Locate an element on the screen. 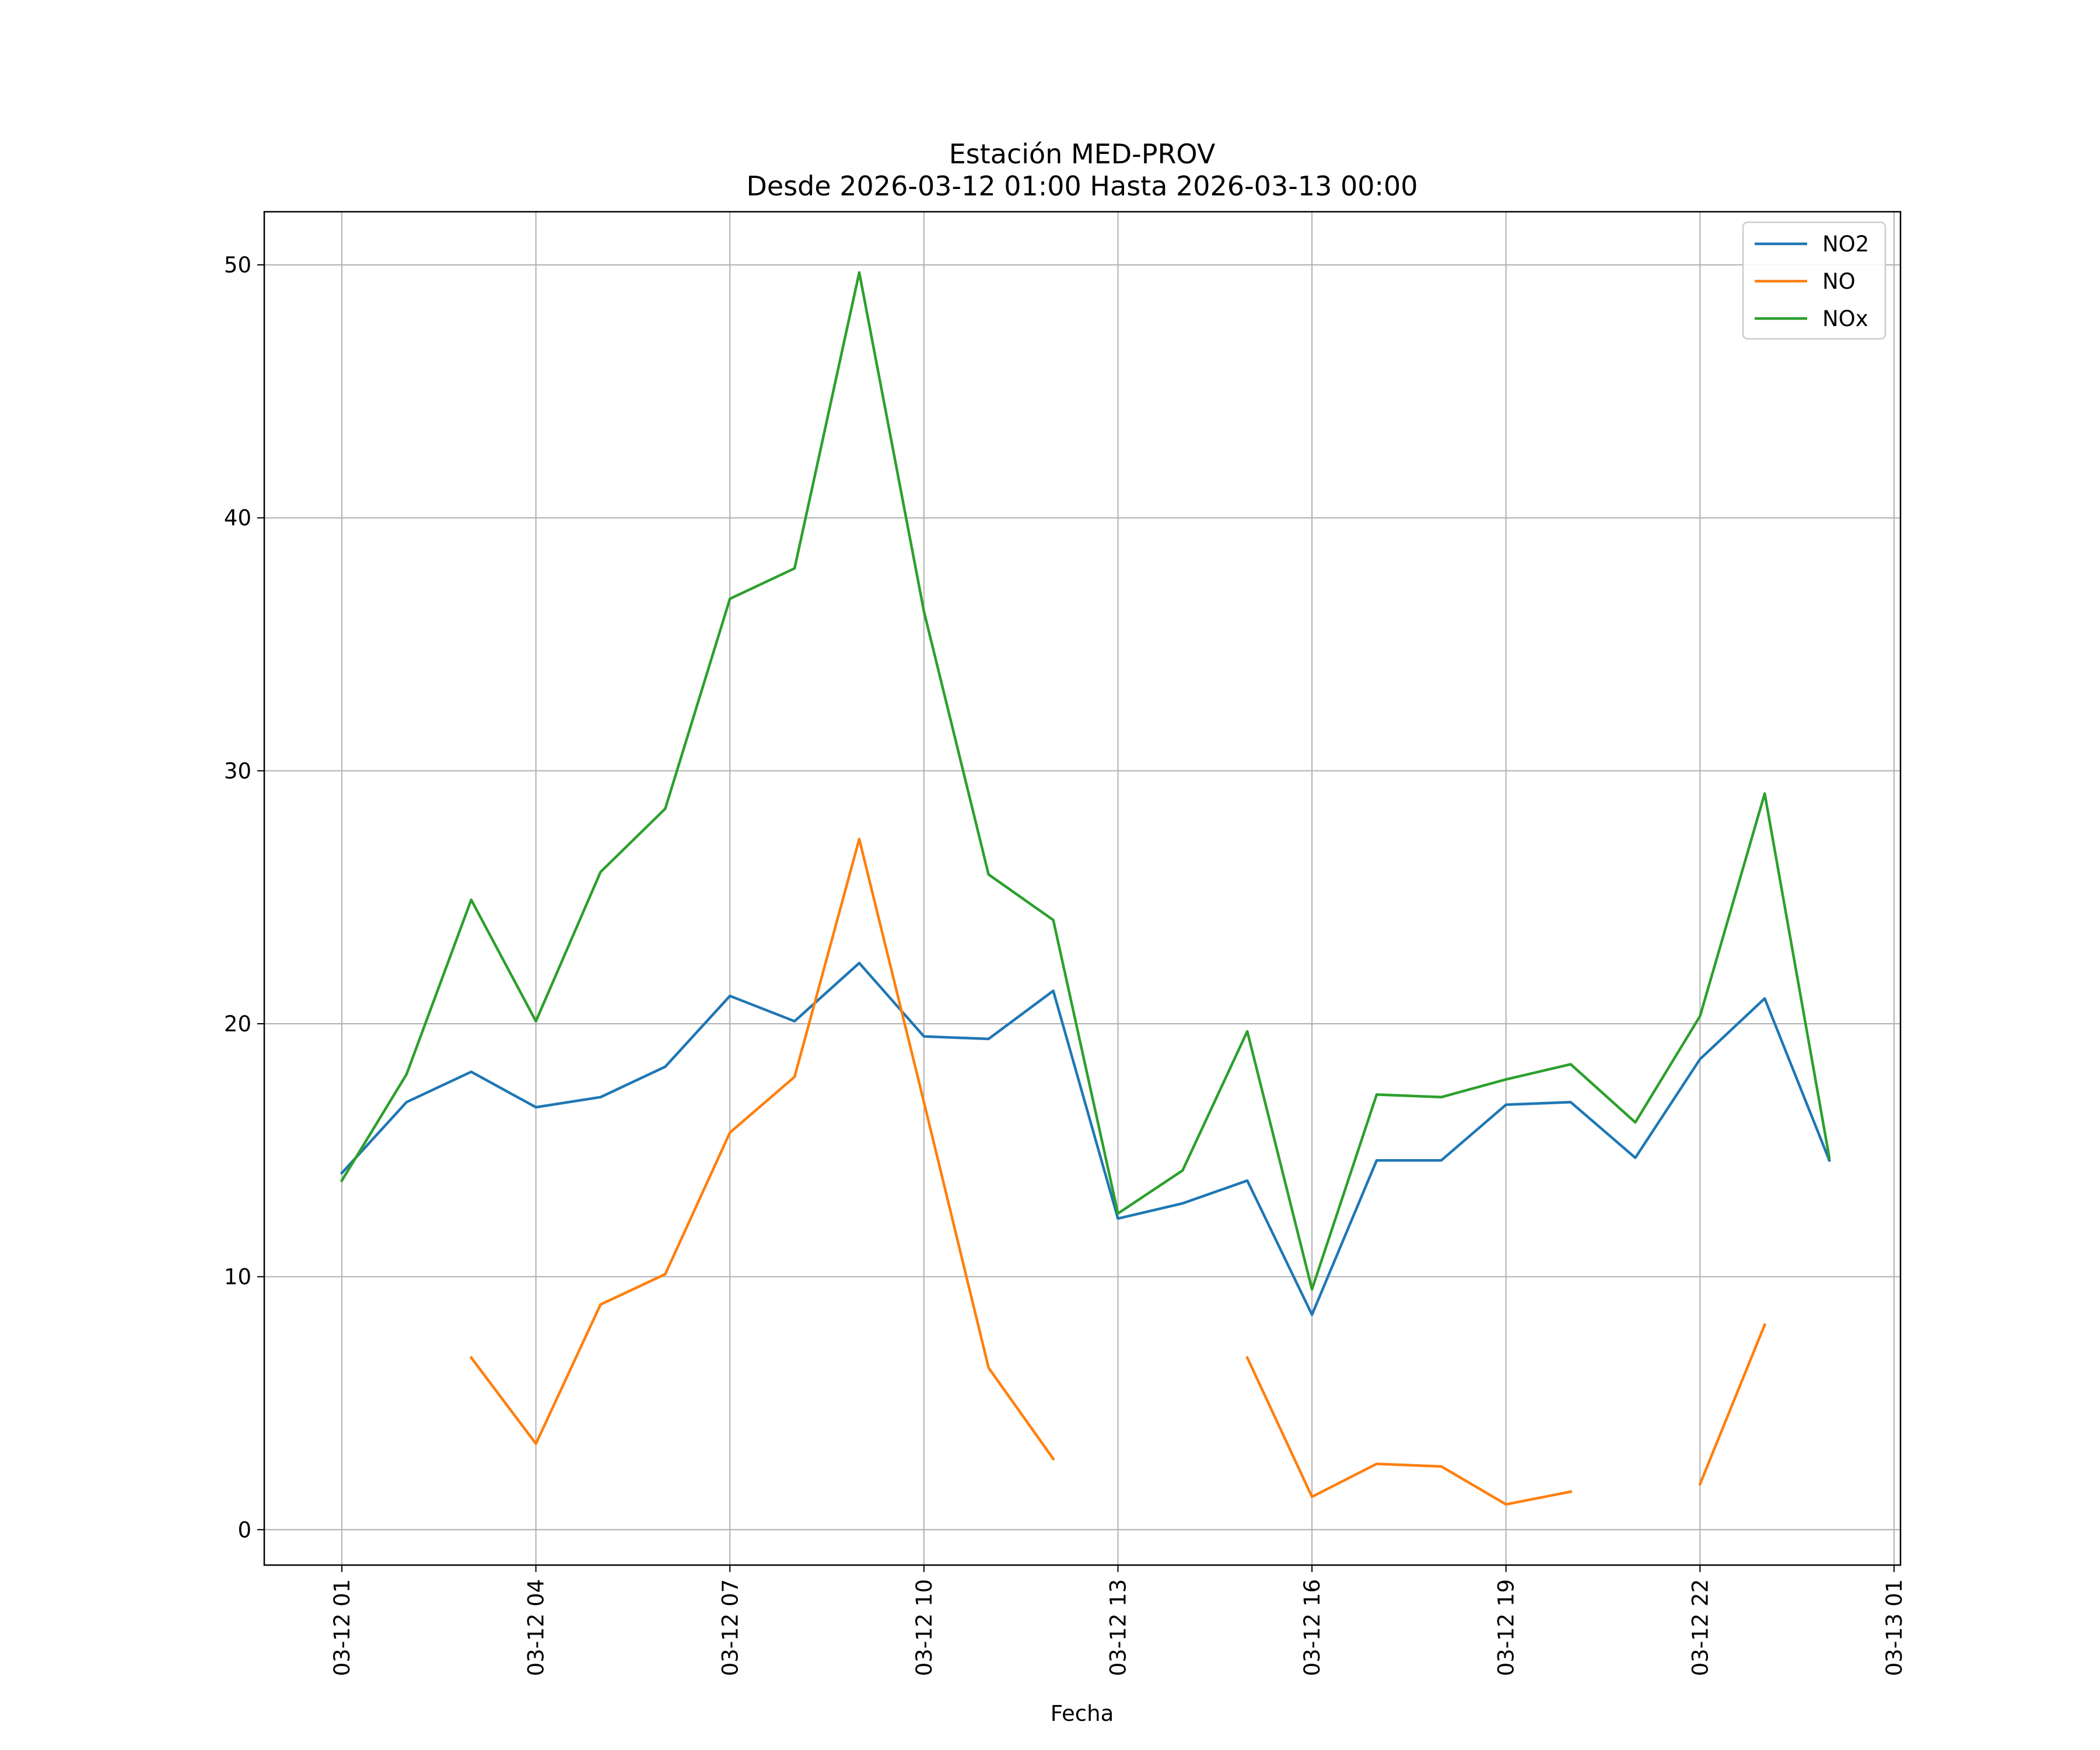 Image resolution: width=2100 pixels, height=1750 pixels. x-tick-label: 03-12 07 is located at coordinates (730, 1627).